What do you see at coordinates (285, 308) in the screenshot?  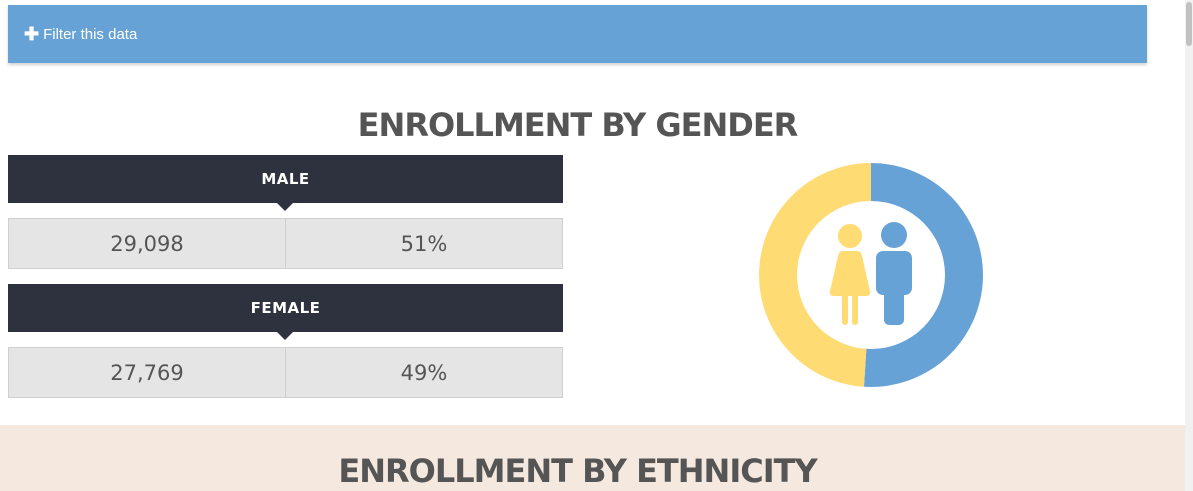 I see `female-label: FEMALE` at bounding box center [285, 308].